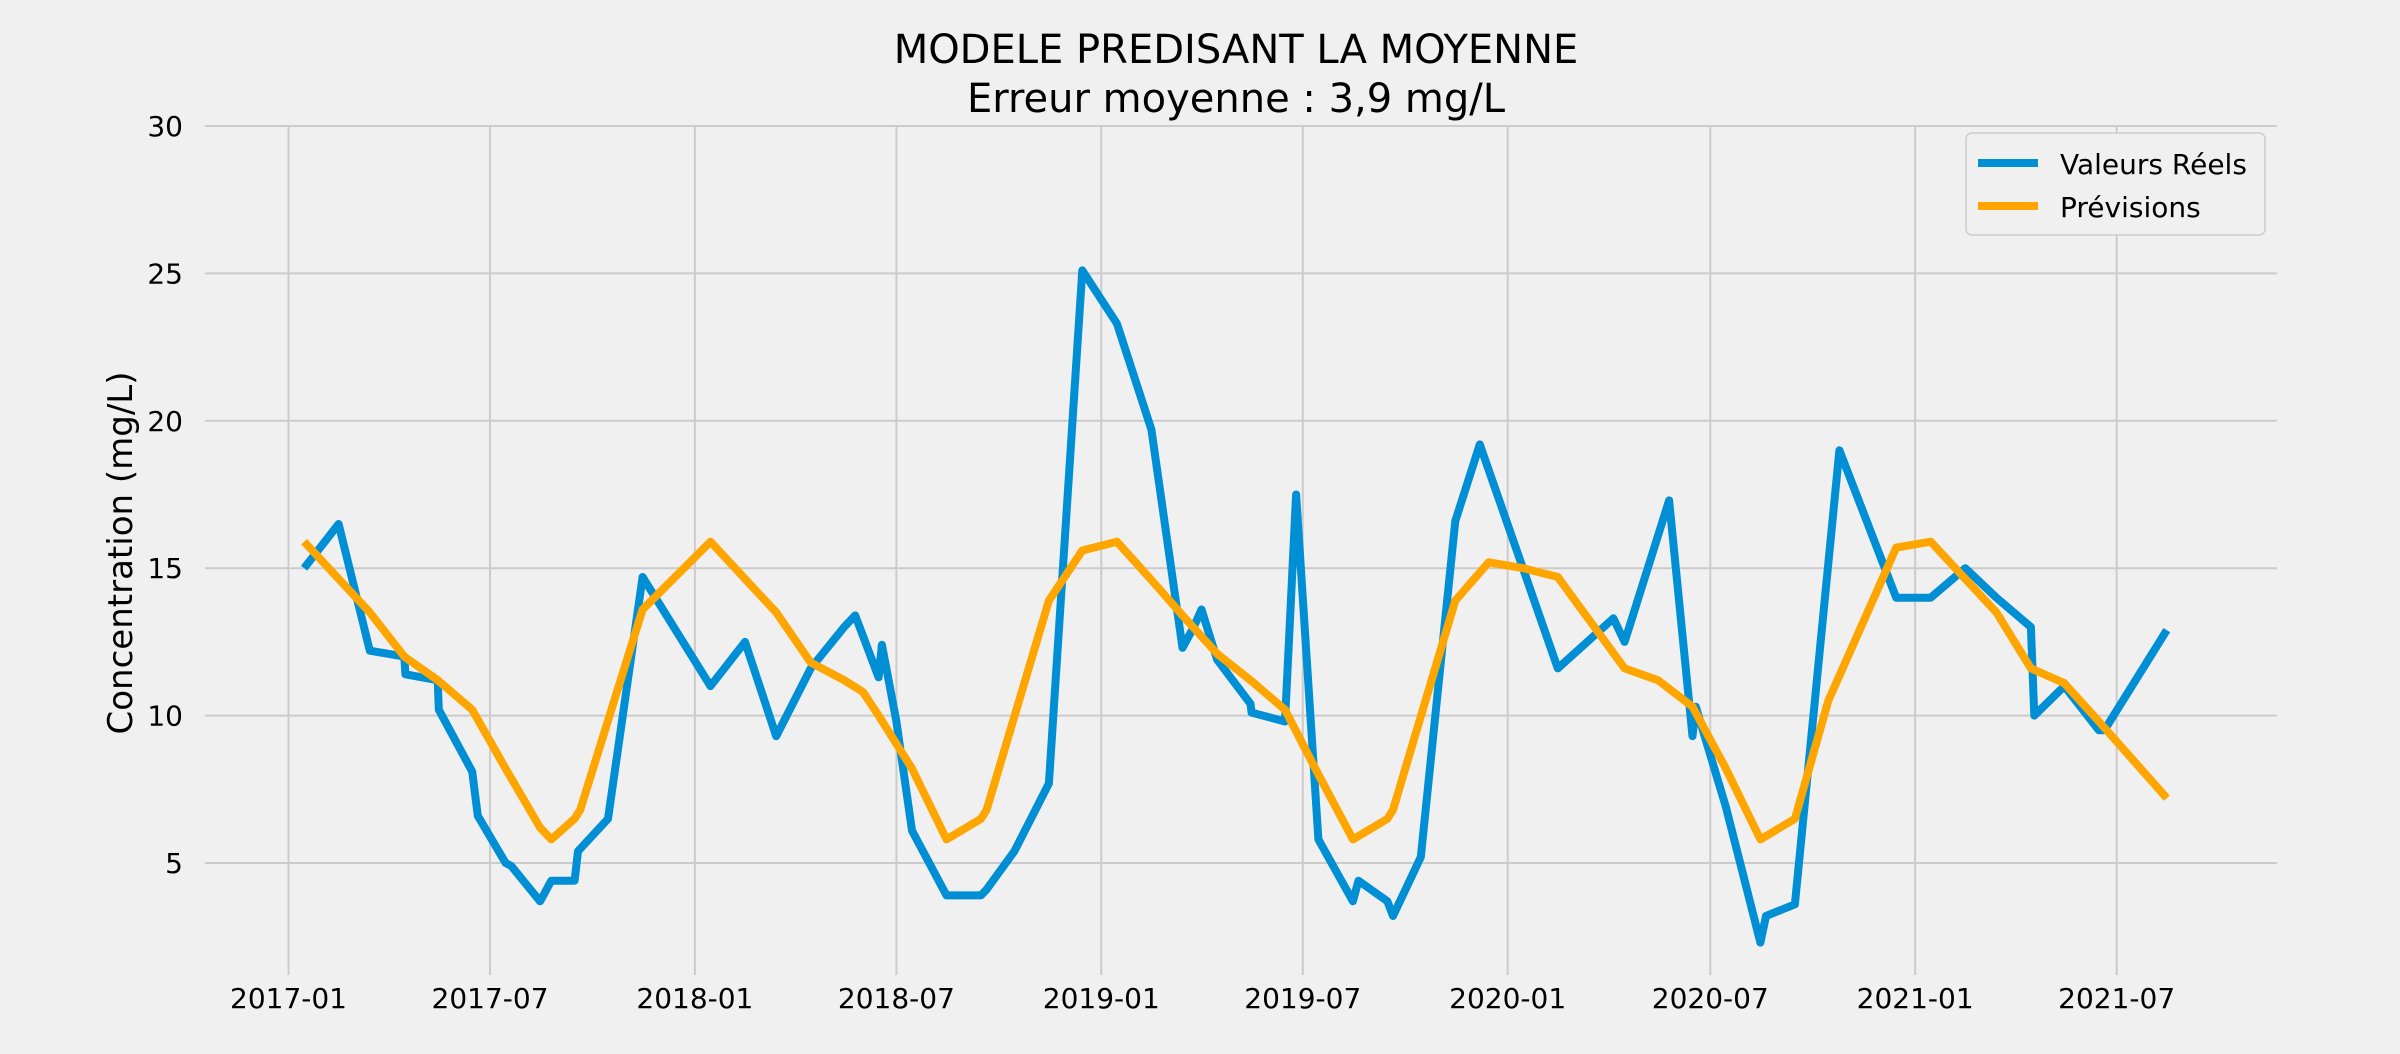 The width and height of the screenshot is (2400, 1054). Describe the element at coordinates (1915, 998) in the screenshot. I see `x-tick-label: 2021-01` at that location.